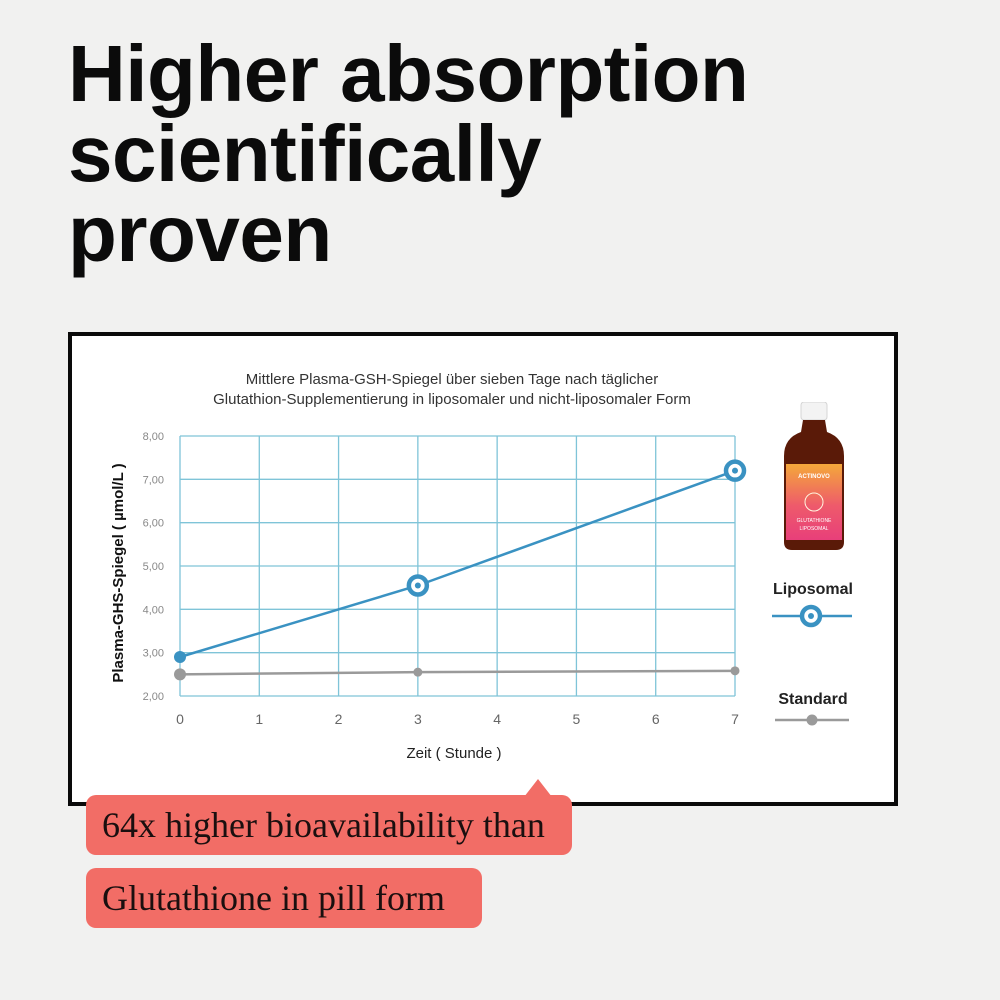 Image resolution: width=1000 pixels, height=1000 pixels. What do you see at coordinates (305, 153) in the screenshot?
I see `headline-line-2: scientifically` at bounding box center [305, 153].